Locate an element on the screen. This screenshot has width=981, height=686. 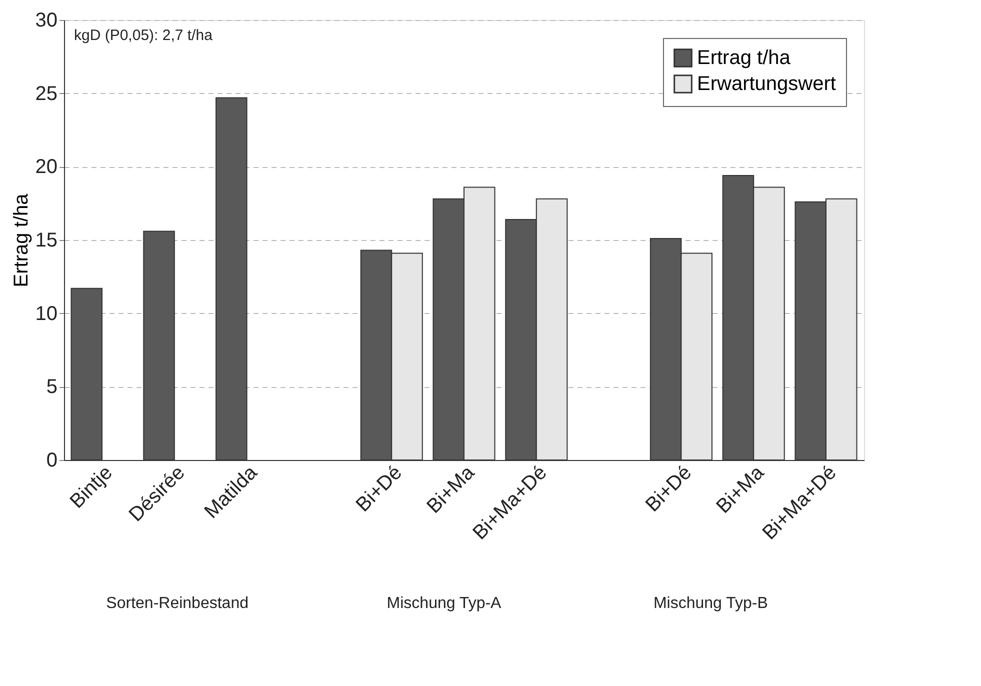
y-axis-title: Ertrag t/ha is located at coordinates (21, 240).